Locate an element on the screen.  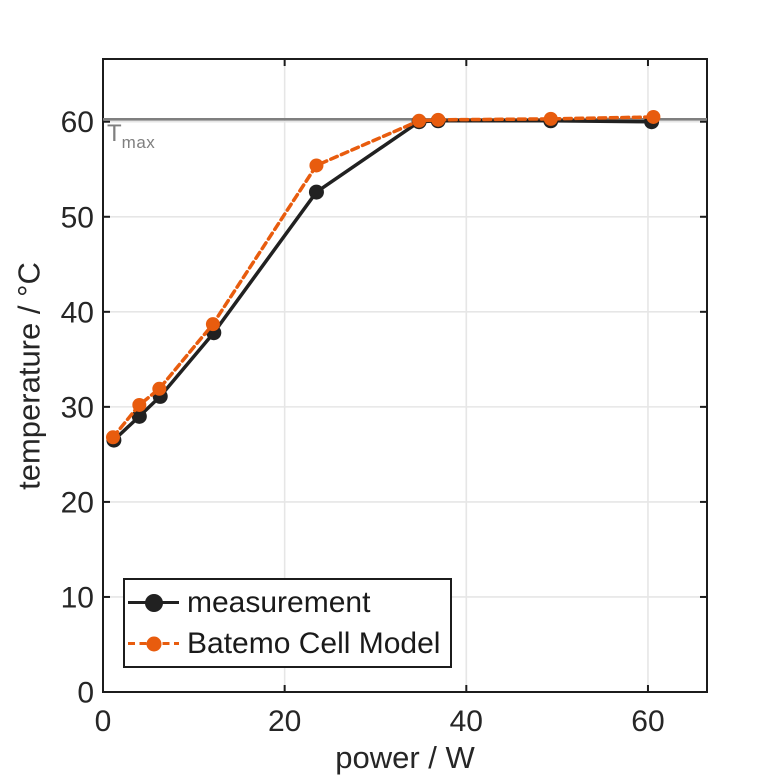
y-tick-label: 30 is located at coordinates (77, 407).